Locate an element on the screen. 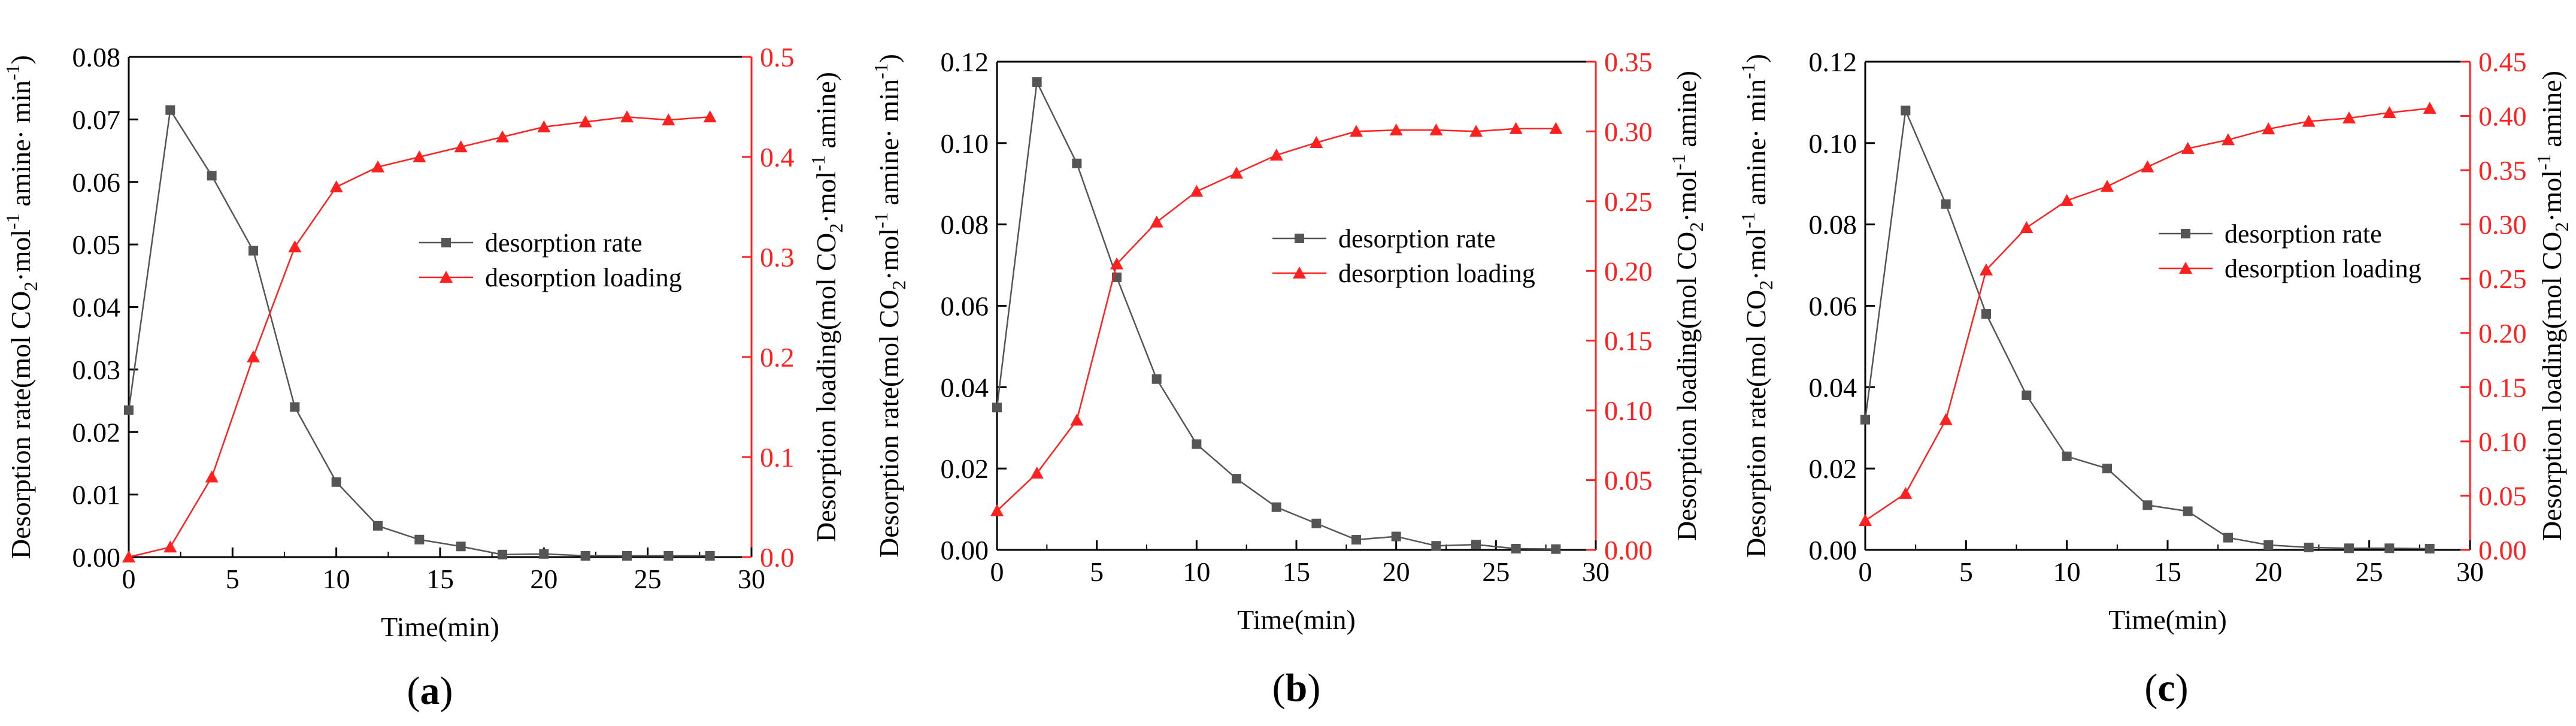  y-right-tick-label: 0.05 is located at coordinates (2502, 495).